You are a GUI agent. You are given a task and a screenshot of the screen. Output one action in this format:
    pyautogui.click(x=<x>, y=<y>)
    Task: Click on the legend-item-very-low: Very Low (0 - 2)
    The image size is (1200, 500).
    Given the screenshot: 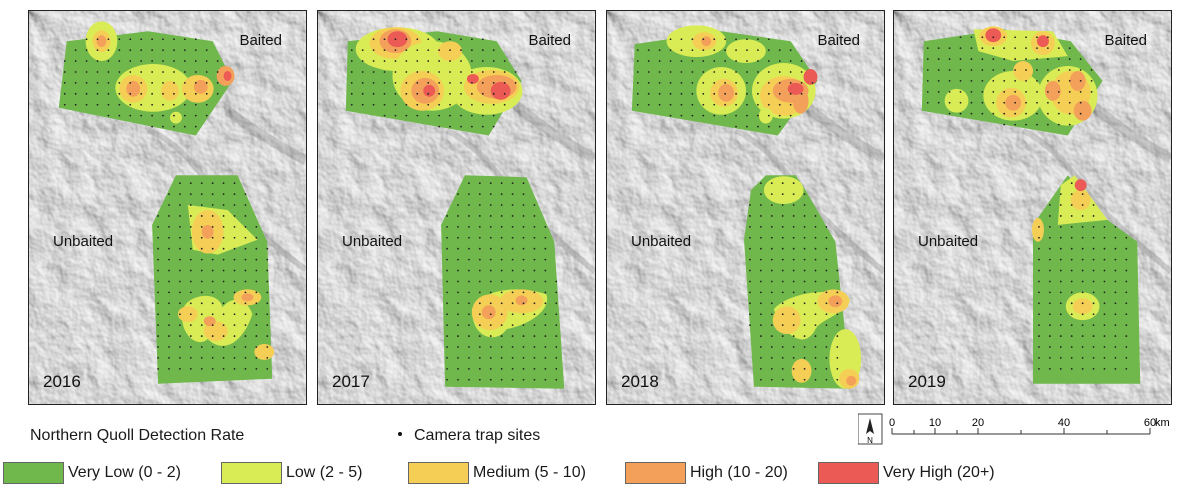 What is the action you would take?
    pyautogui.click(x=92, y=473)
    